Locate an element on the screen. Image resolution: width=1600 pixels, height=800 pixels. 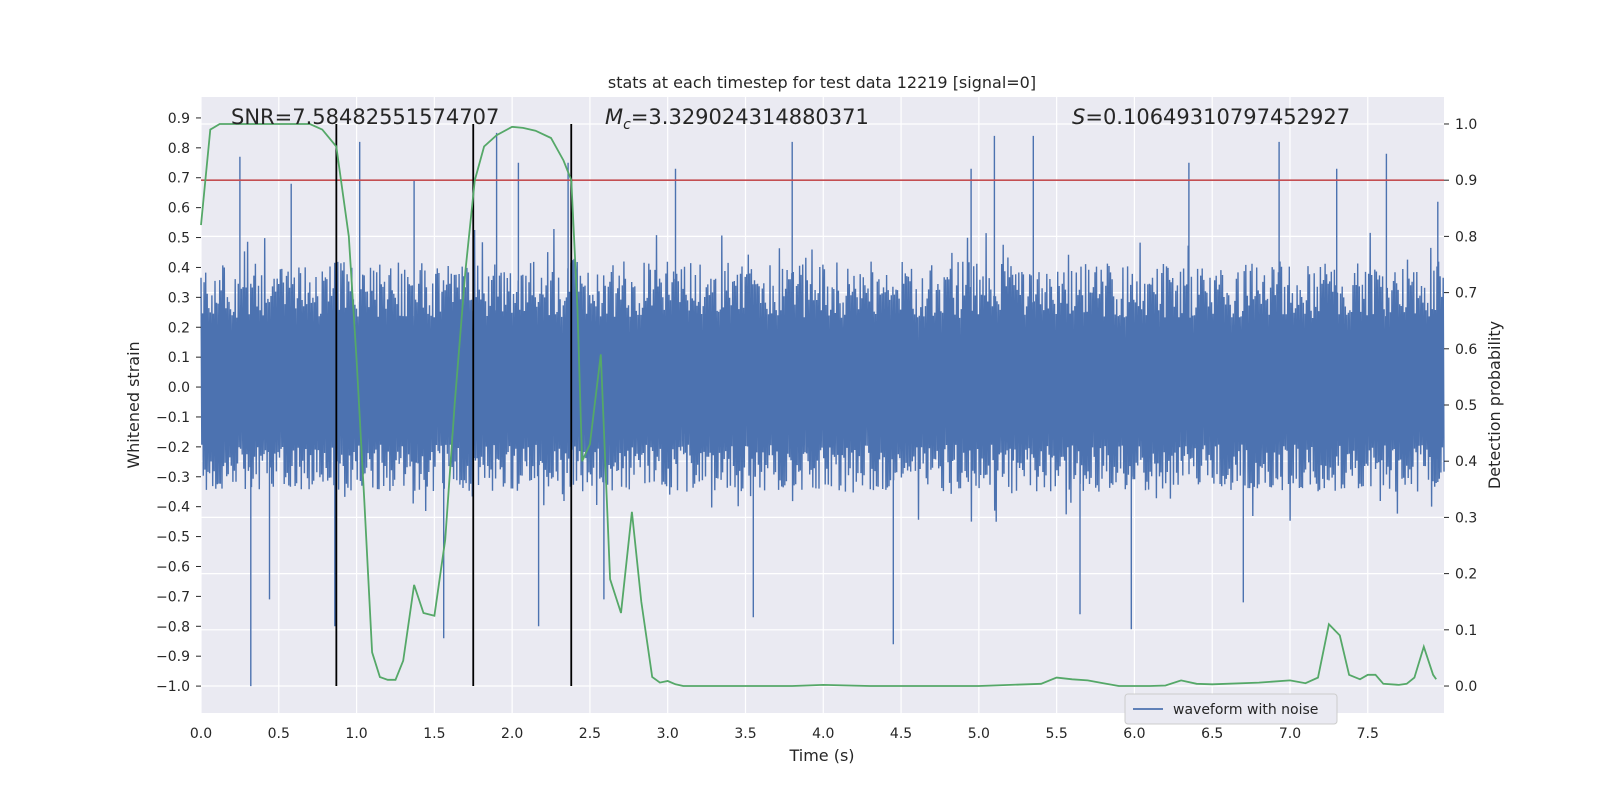
chirp-mass-annotation: Mc=3.329024314880371 is located at coordinates (737, 119).